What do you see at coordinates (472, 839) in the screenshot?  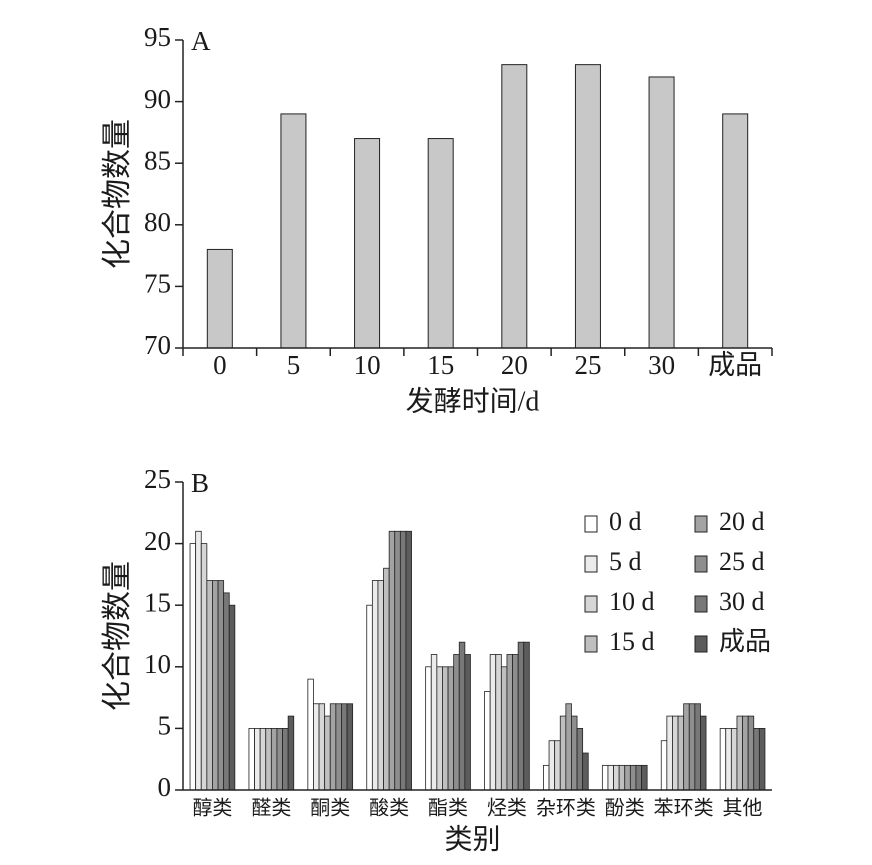 I see `x-axis-label: 类别` at bounding box center [472, 839].